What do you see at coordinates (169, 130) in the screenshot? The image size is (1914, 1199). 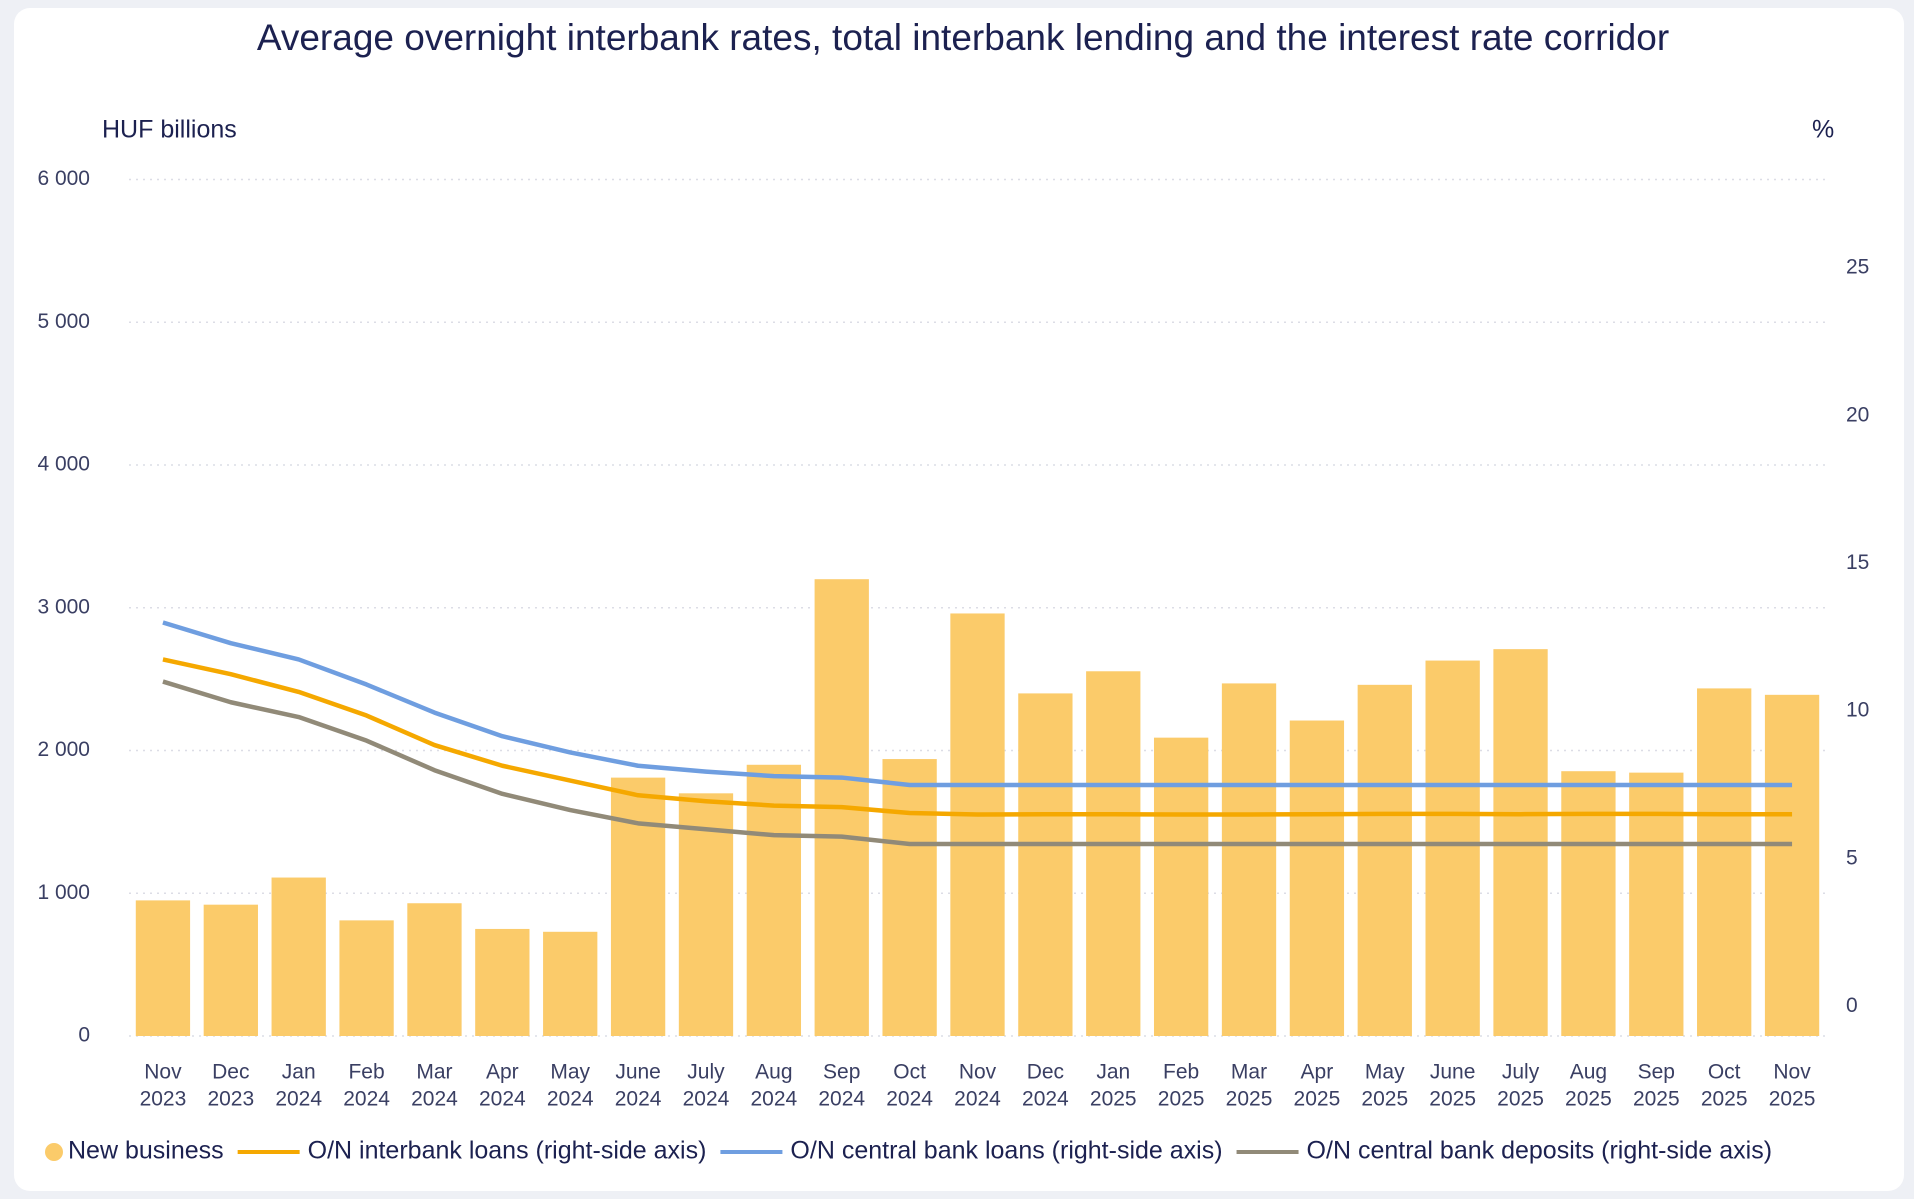 I see `y-axis-label: HUF billions` at bounding box center [169, 130].